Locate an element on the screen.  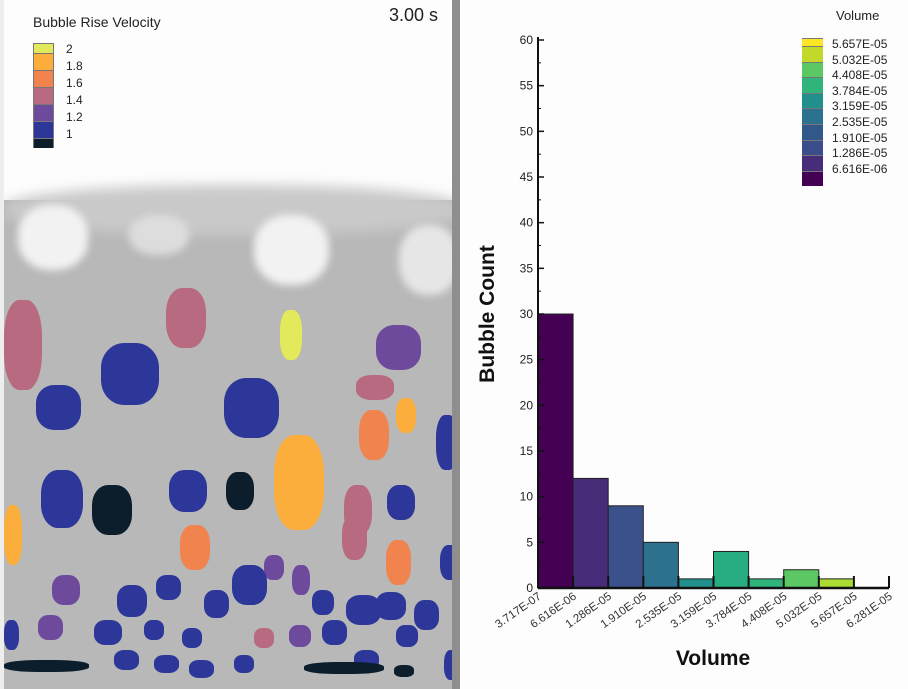
legend-label: 1.6 is located at coordinates (74, 83).